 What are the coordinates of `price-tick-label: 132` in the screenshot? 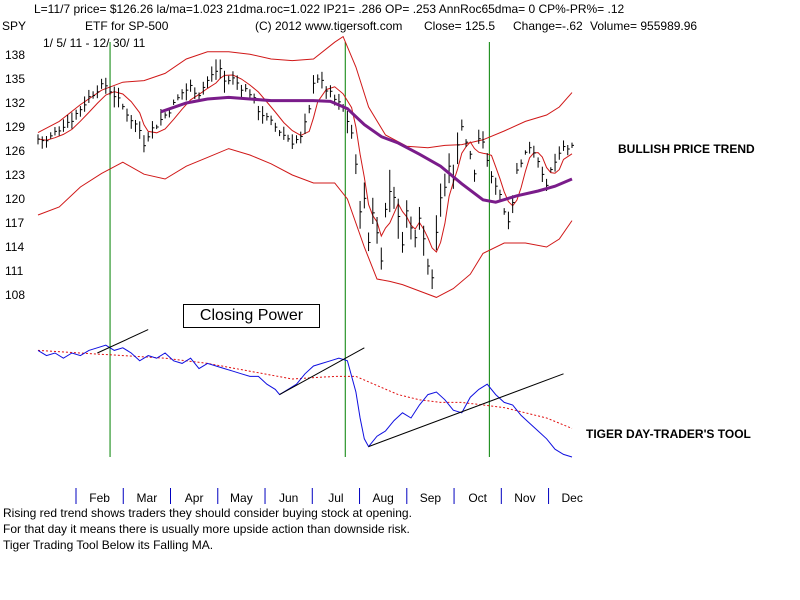 It's located at (15, 103).